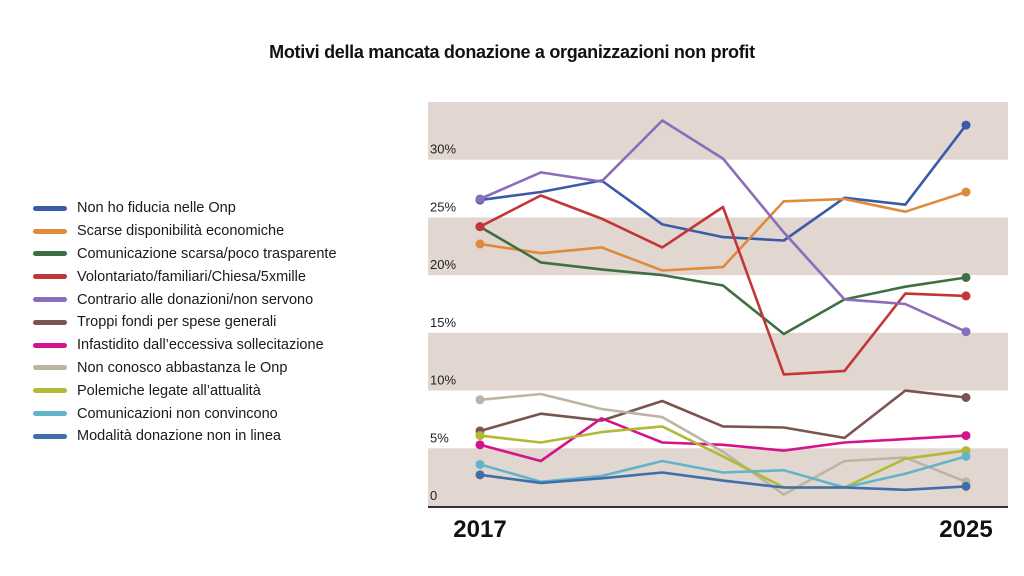 This screenshot has height=576, width=1024. What do you see at coordinates (439, 437) in the screenshot?
I see `y-tick-label: 5%` at bounding box center [439, 437].